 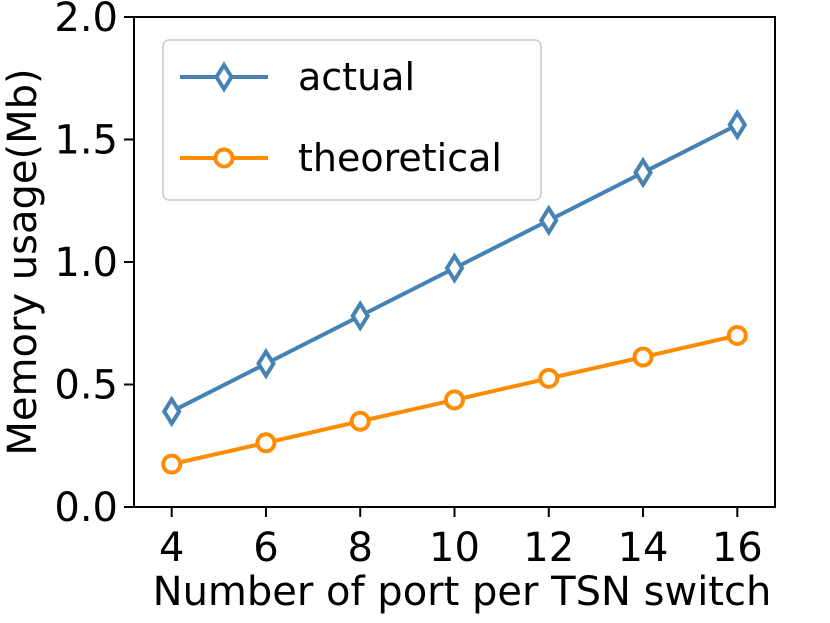 I want to click on y-tick-label: 0.0, so click(x=86, y=508).